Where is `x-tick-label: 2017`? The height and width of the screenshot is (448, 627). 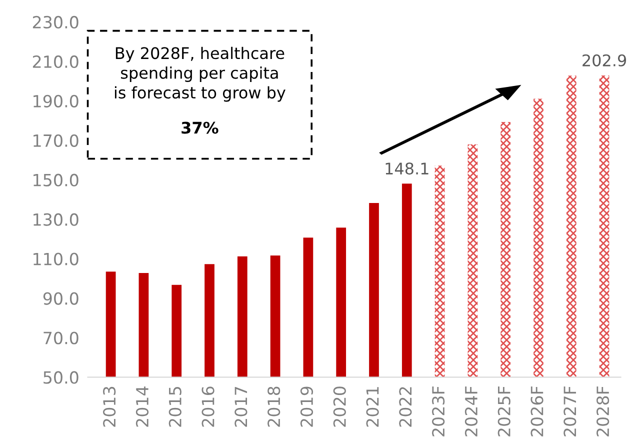 x-tick-label: 2017 is located at coordinates (241, 406).